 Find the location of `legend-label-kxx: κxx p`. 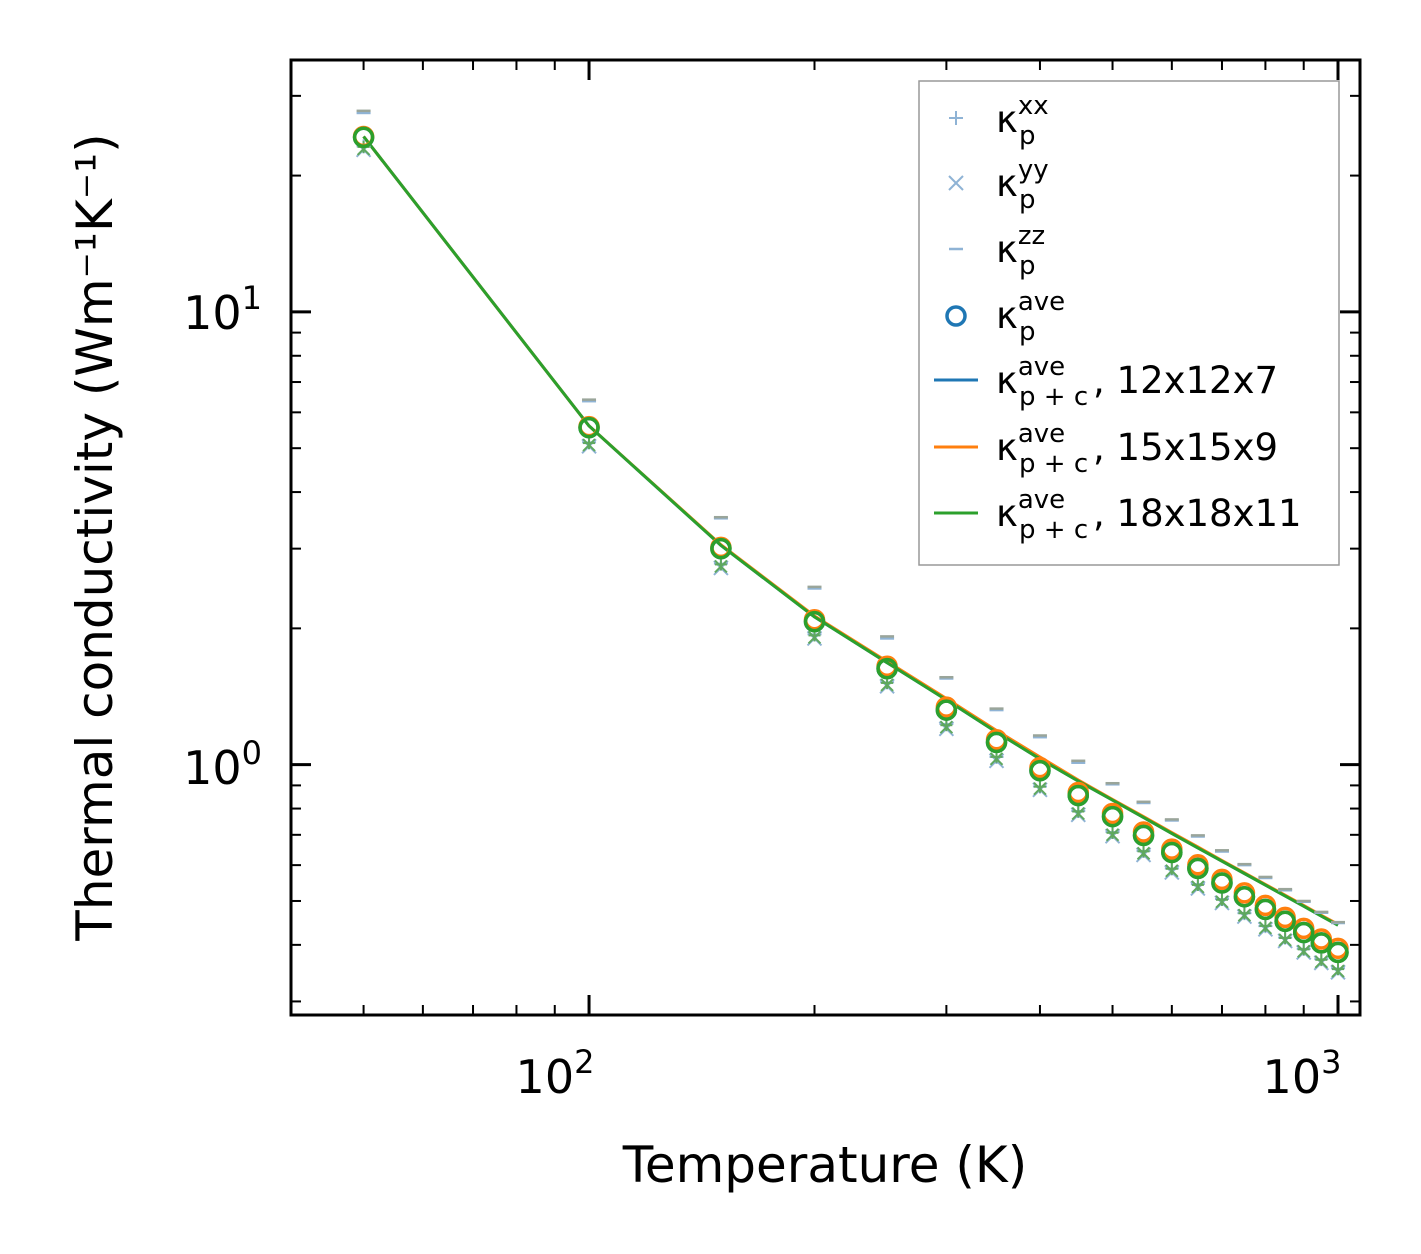

legend-label-kxx: κxx p is located at coordinates (1022, 121).